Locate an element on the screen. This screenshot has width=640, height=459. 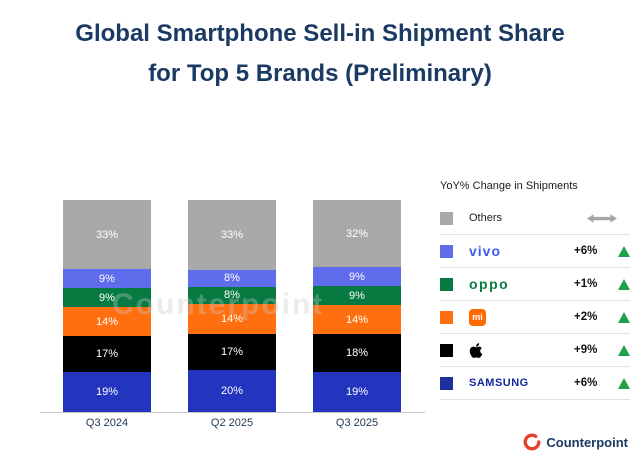
legend-title: YoY% Change in Shipments is located at coordinates (509, 186).